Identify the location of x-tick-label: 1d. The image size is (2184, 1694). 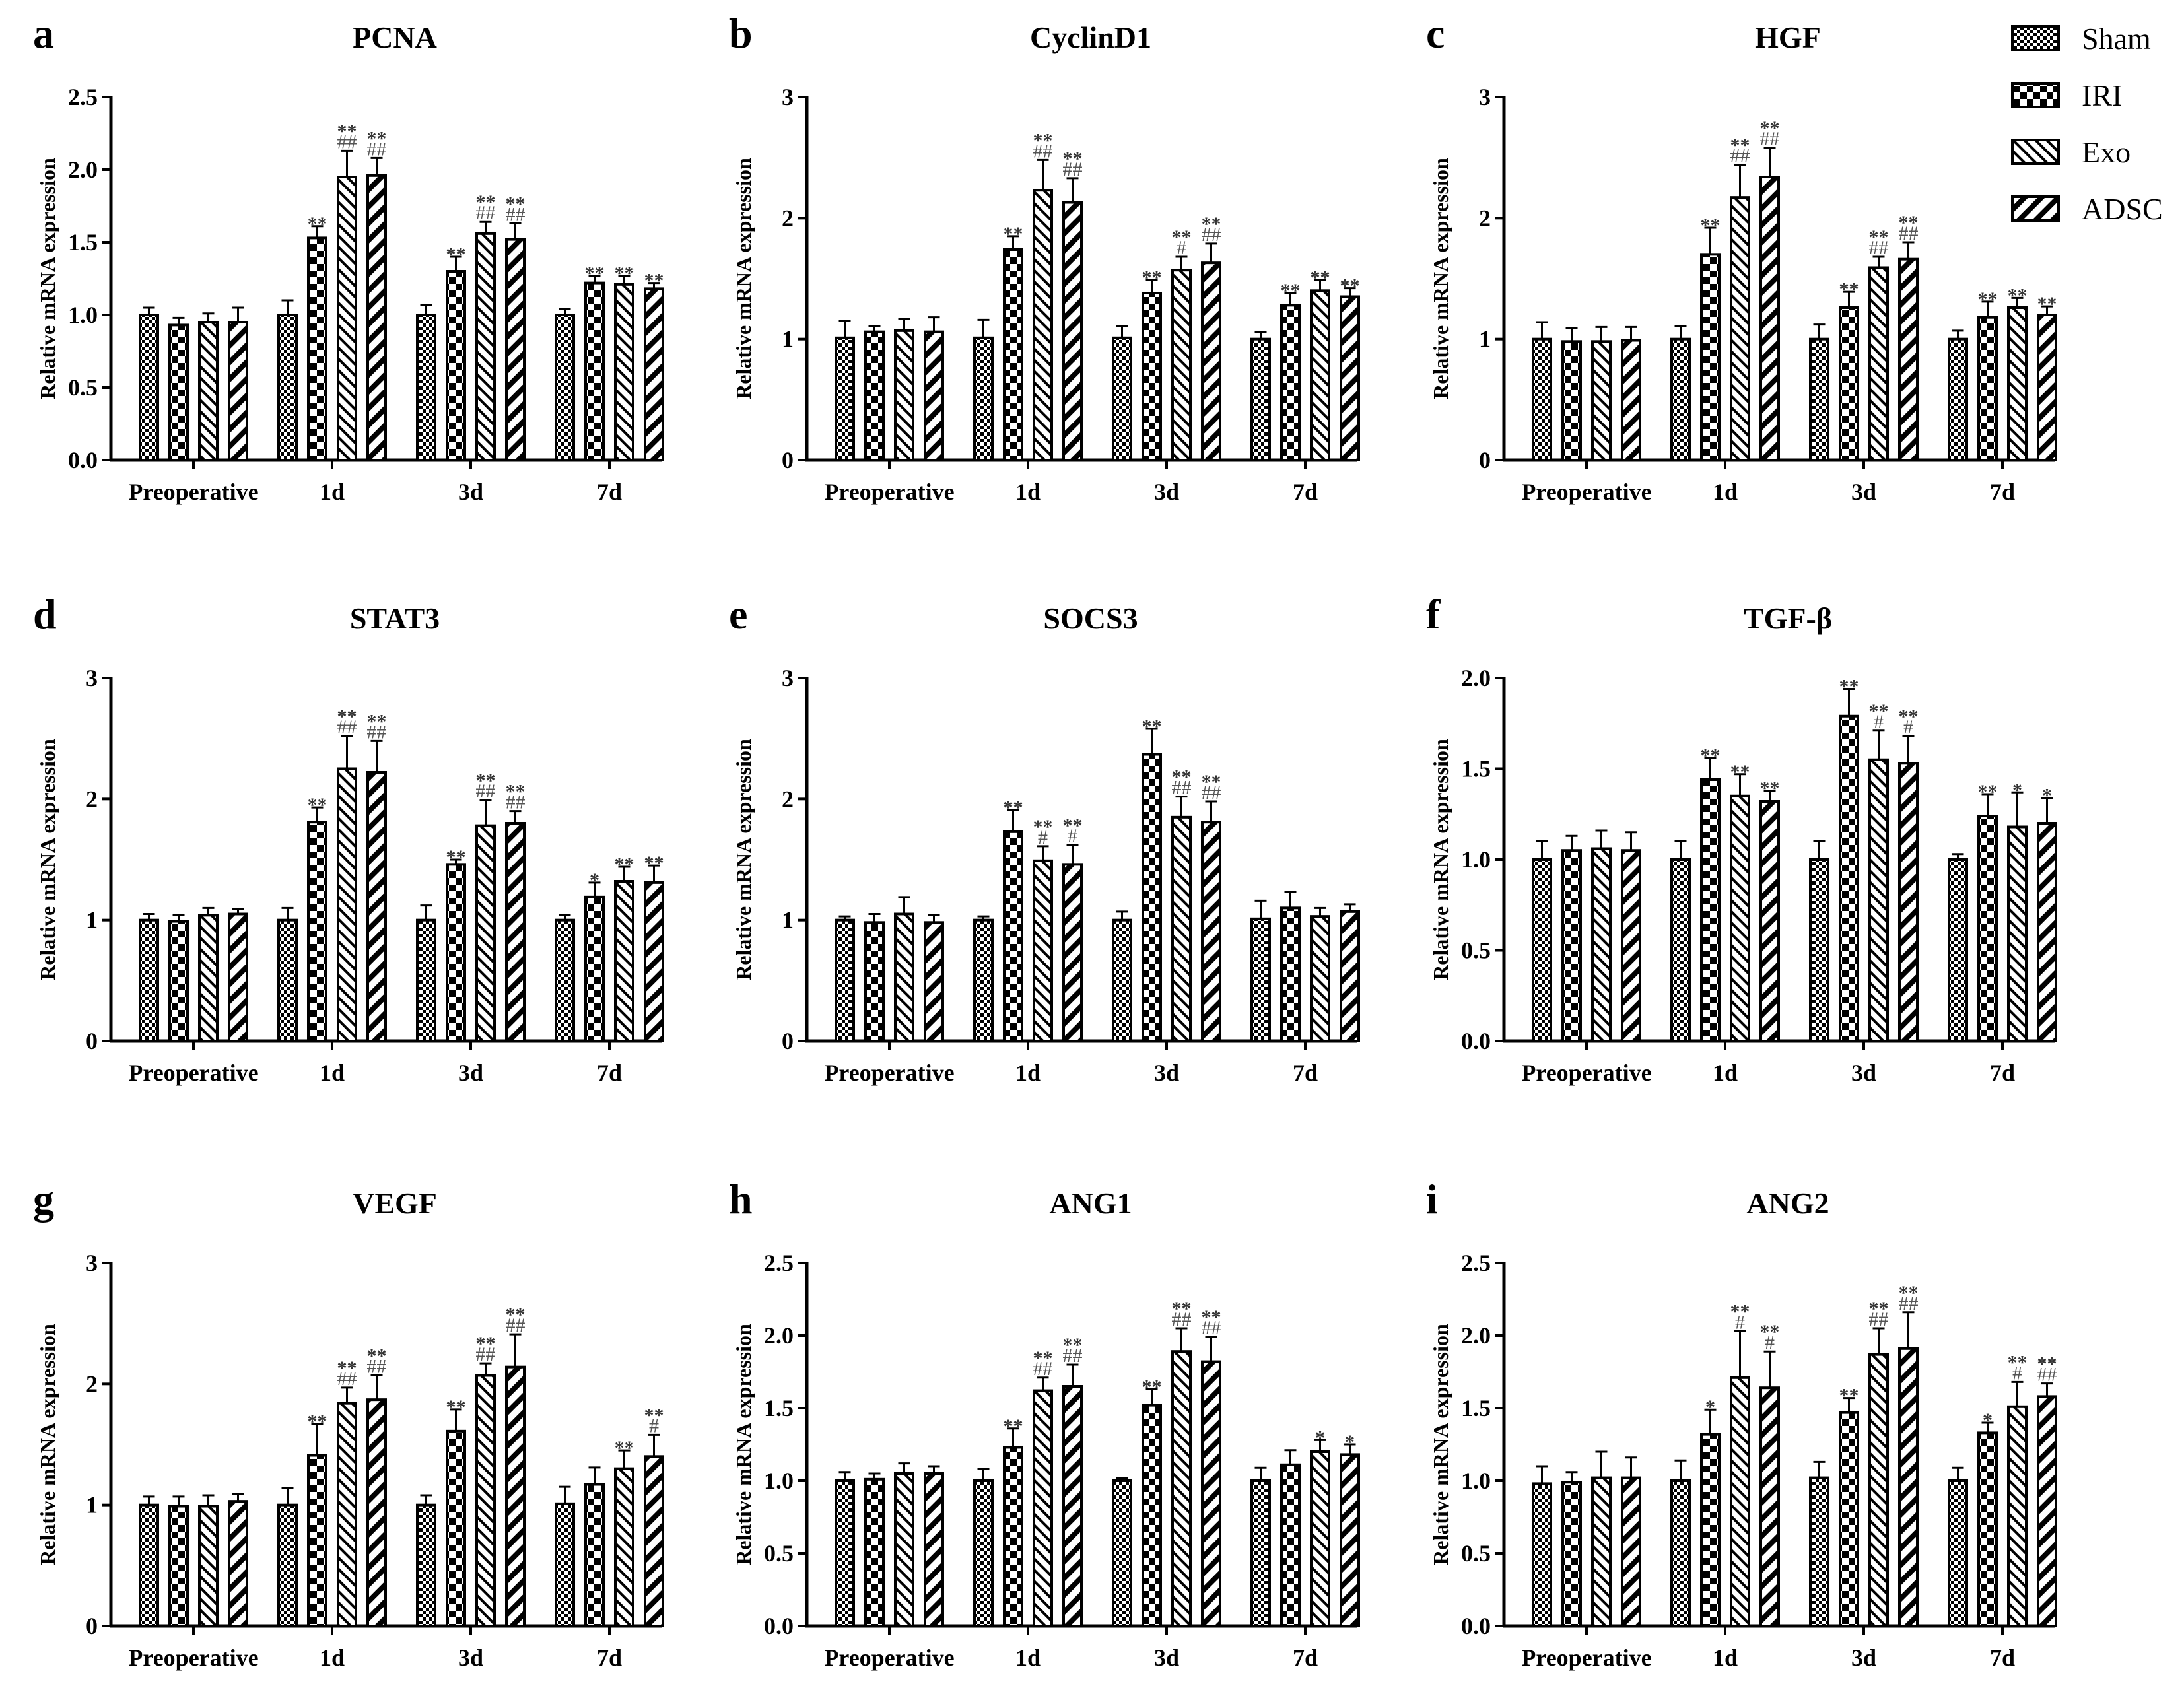
(332, 1657).